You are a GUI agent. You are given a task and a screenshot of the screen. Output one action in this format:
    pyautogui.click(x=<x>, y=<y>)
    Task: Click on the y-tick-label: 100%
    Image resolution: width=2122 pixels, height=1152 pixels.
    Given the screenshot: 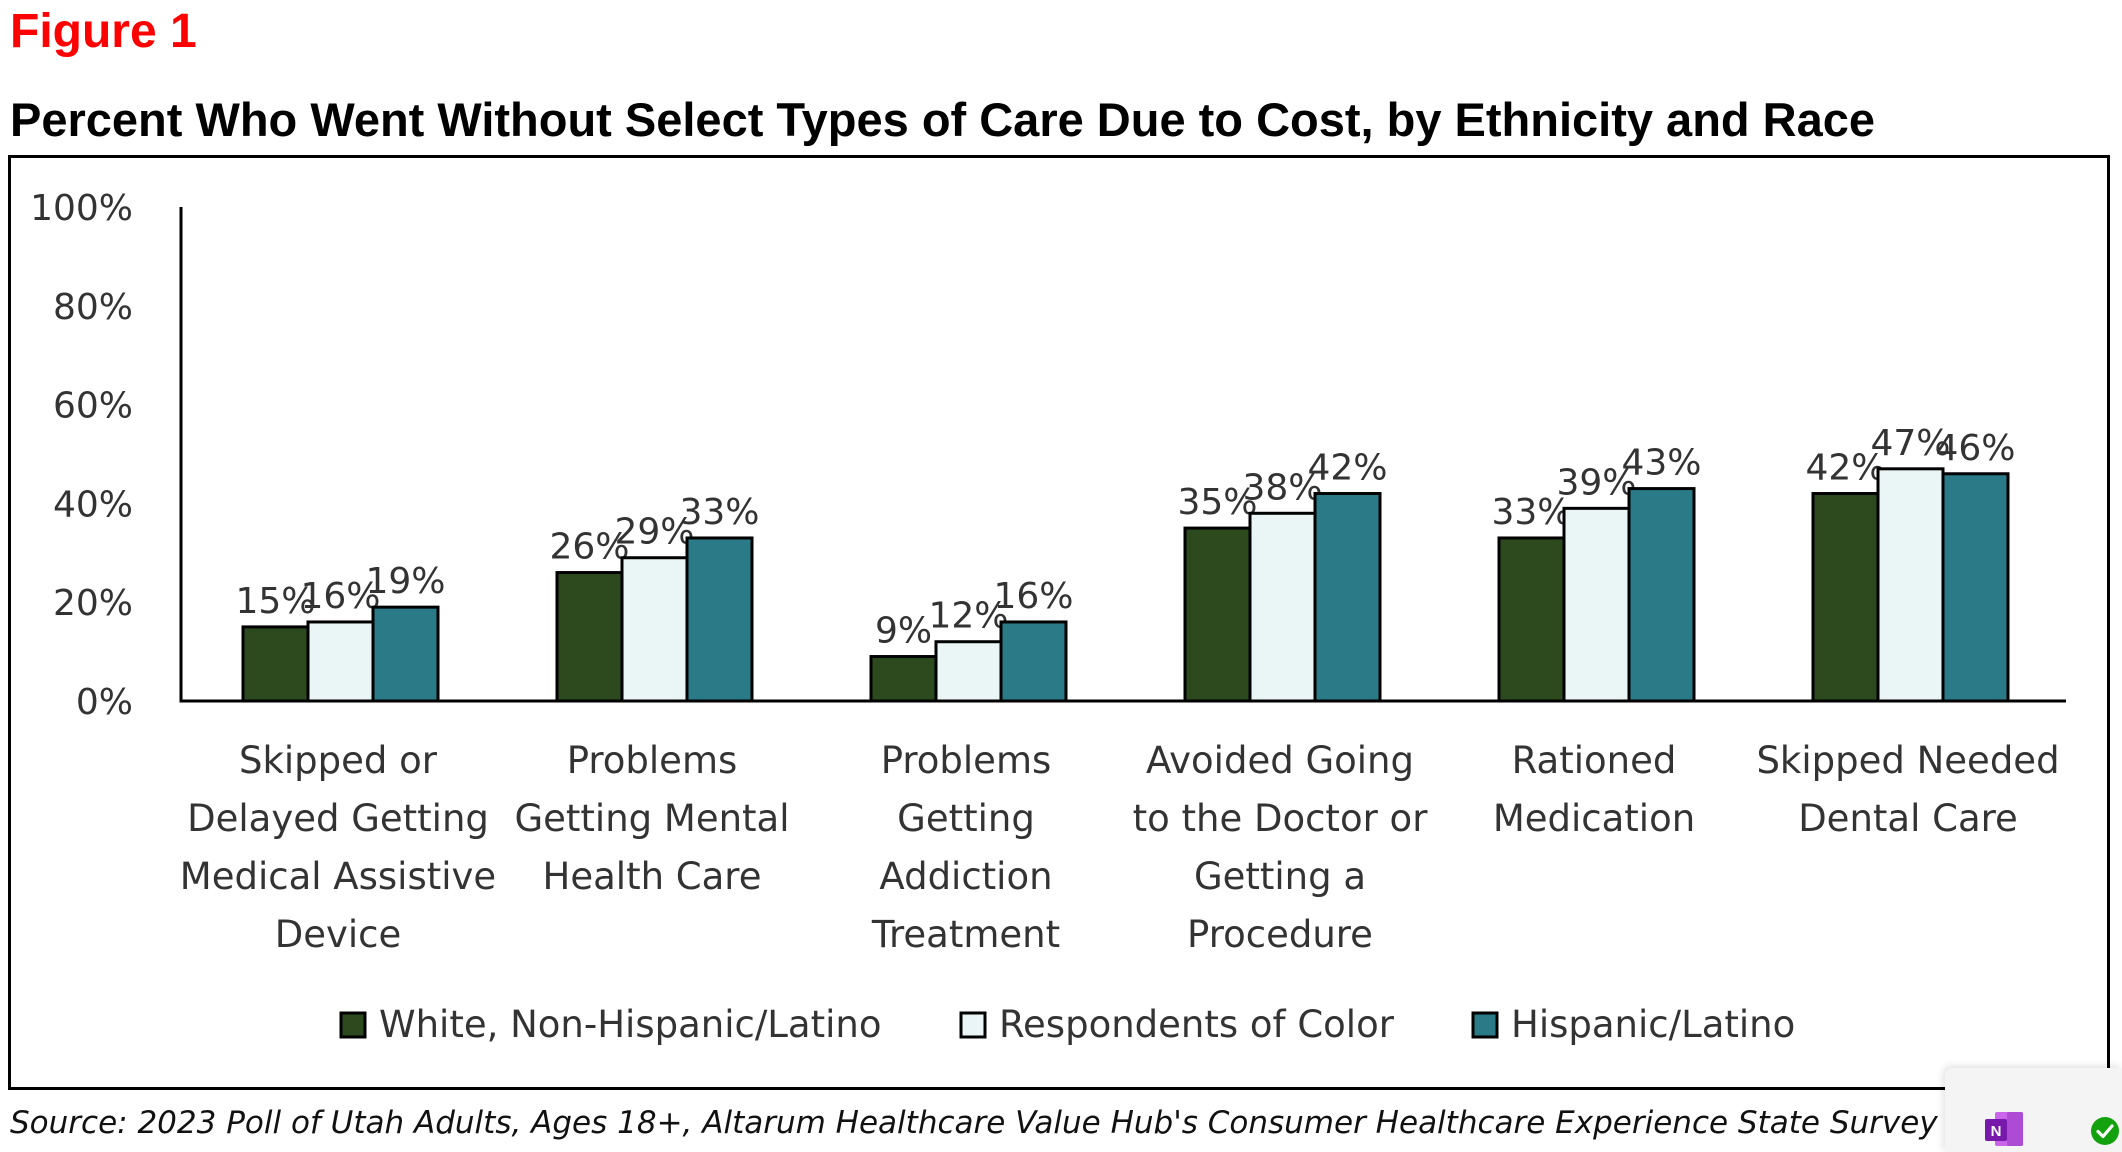 What is the action you would take?
    pyautogui.click(x=81, y=208)
    